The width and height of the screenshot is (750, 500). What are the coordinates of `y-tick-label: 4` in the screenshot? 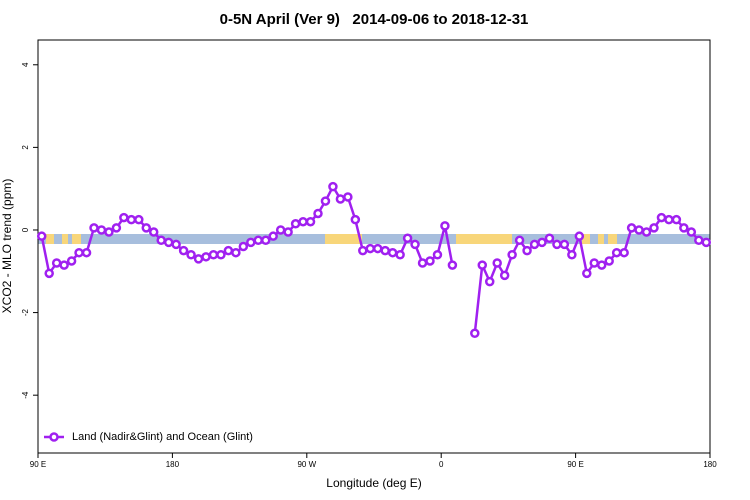 It's located at (25, 64).